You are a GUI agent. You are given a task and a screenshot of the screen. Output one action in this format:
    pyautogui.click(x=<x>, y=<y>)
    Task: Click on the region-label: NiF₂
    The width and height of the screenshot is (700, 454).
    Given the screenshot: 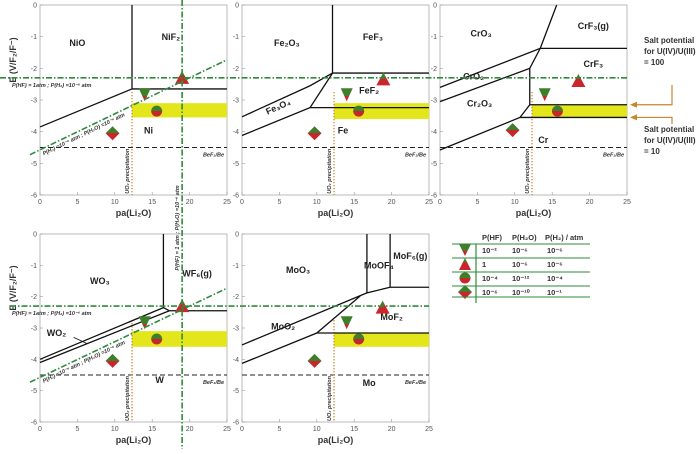 What is the action you would take?
    pyautogui.click(x=171, y=37)
    